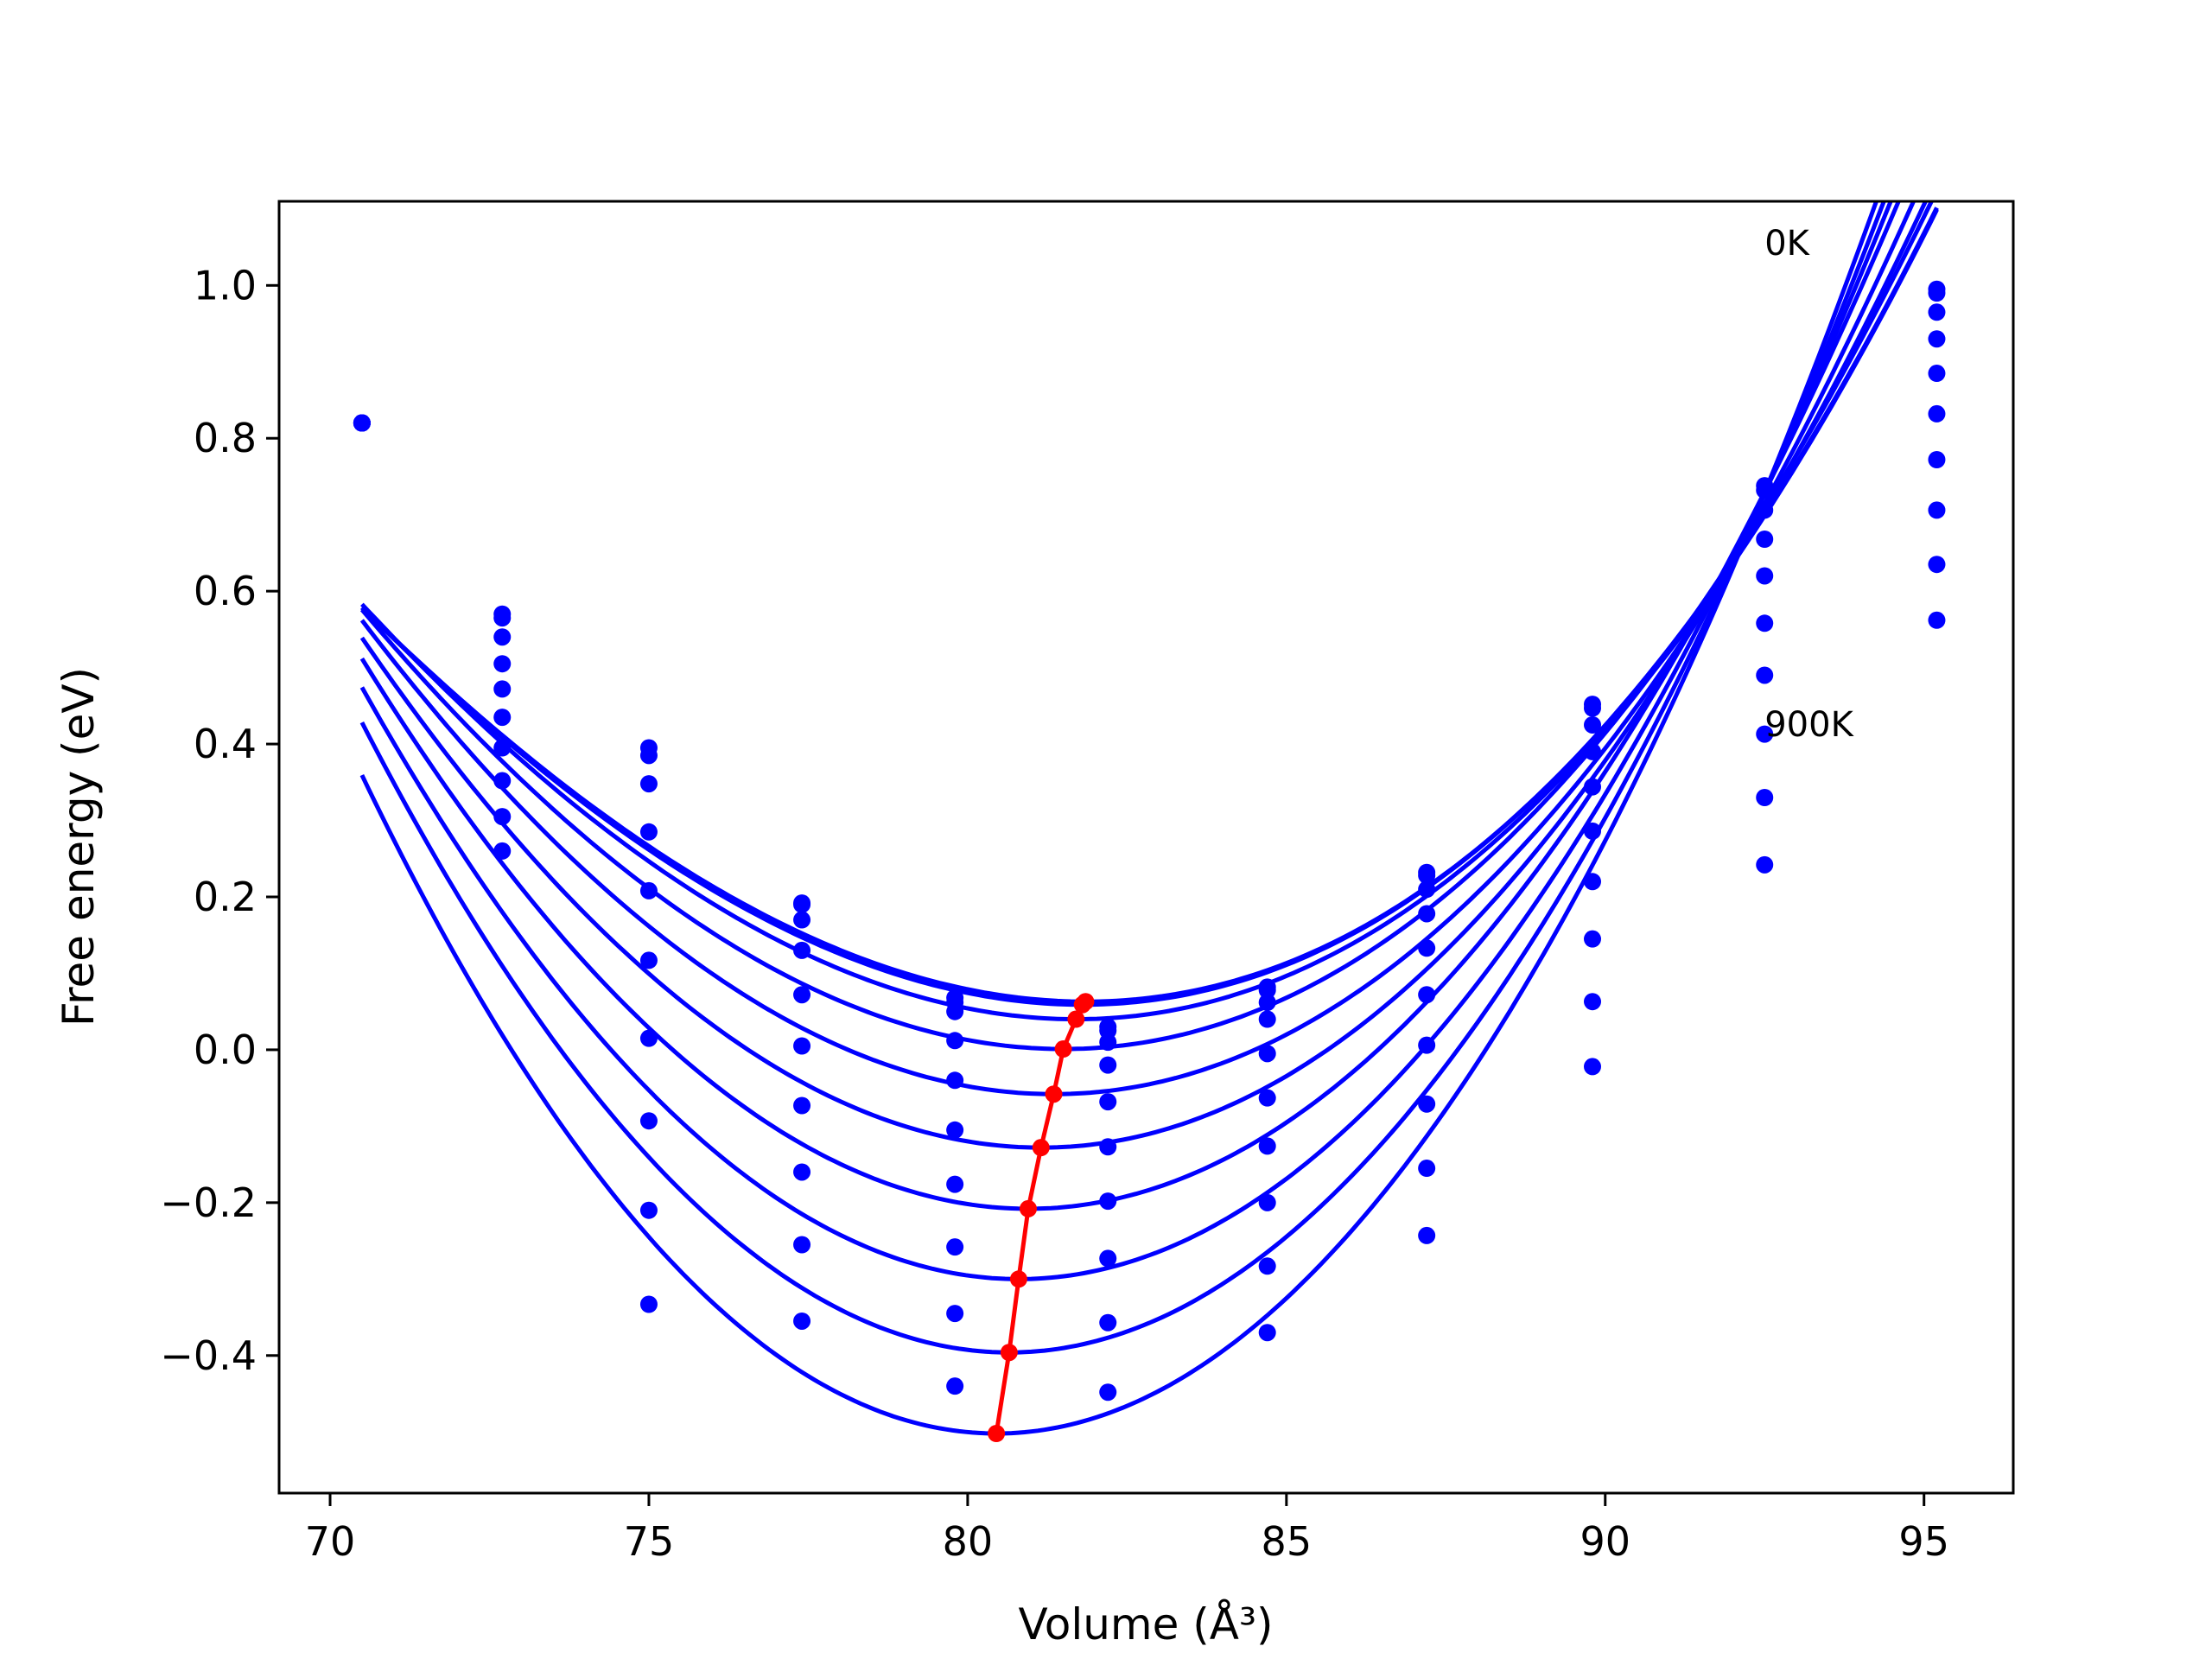 Image resolution: width=2212 pixels, height=1659 pixels. I want to click on x-tick-label: 90, so click(1605, 1541).